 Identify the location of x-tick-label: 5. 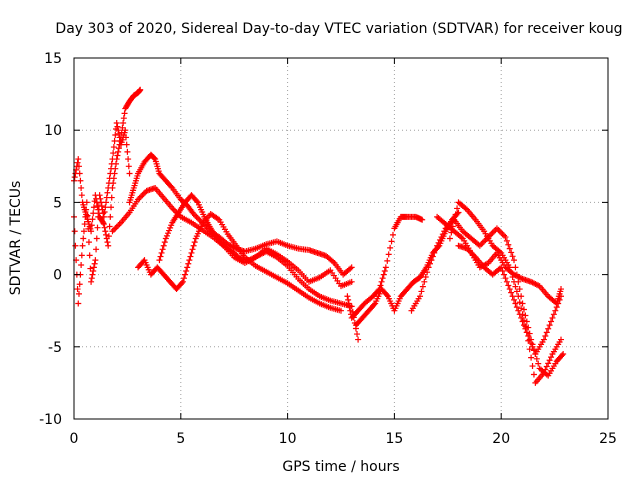
(180, 439).